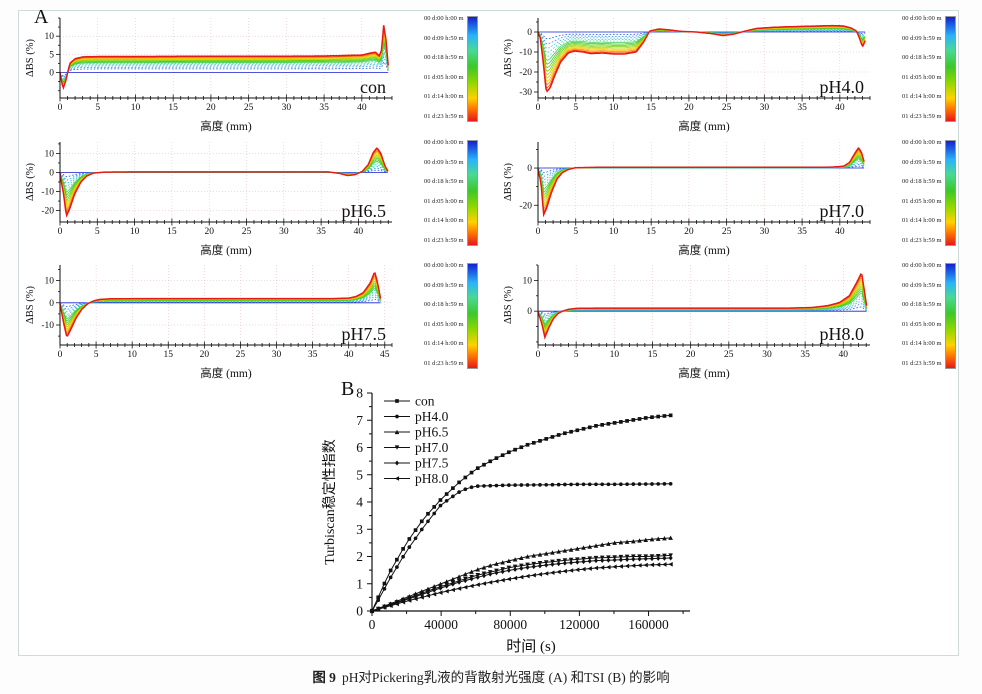 This screenshot has height=694, width=982. Describe the element at coordinates (359, 393) in the screenshot. I see `axis-text: 8` at that location.